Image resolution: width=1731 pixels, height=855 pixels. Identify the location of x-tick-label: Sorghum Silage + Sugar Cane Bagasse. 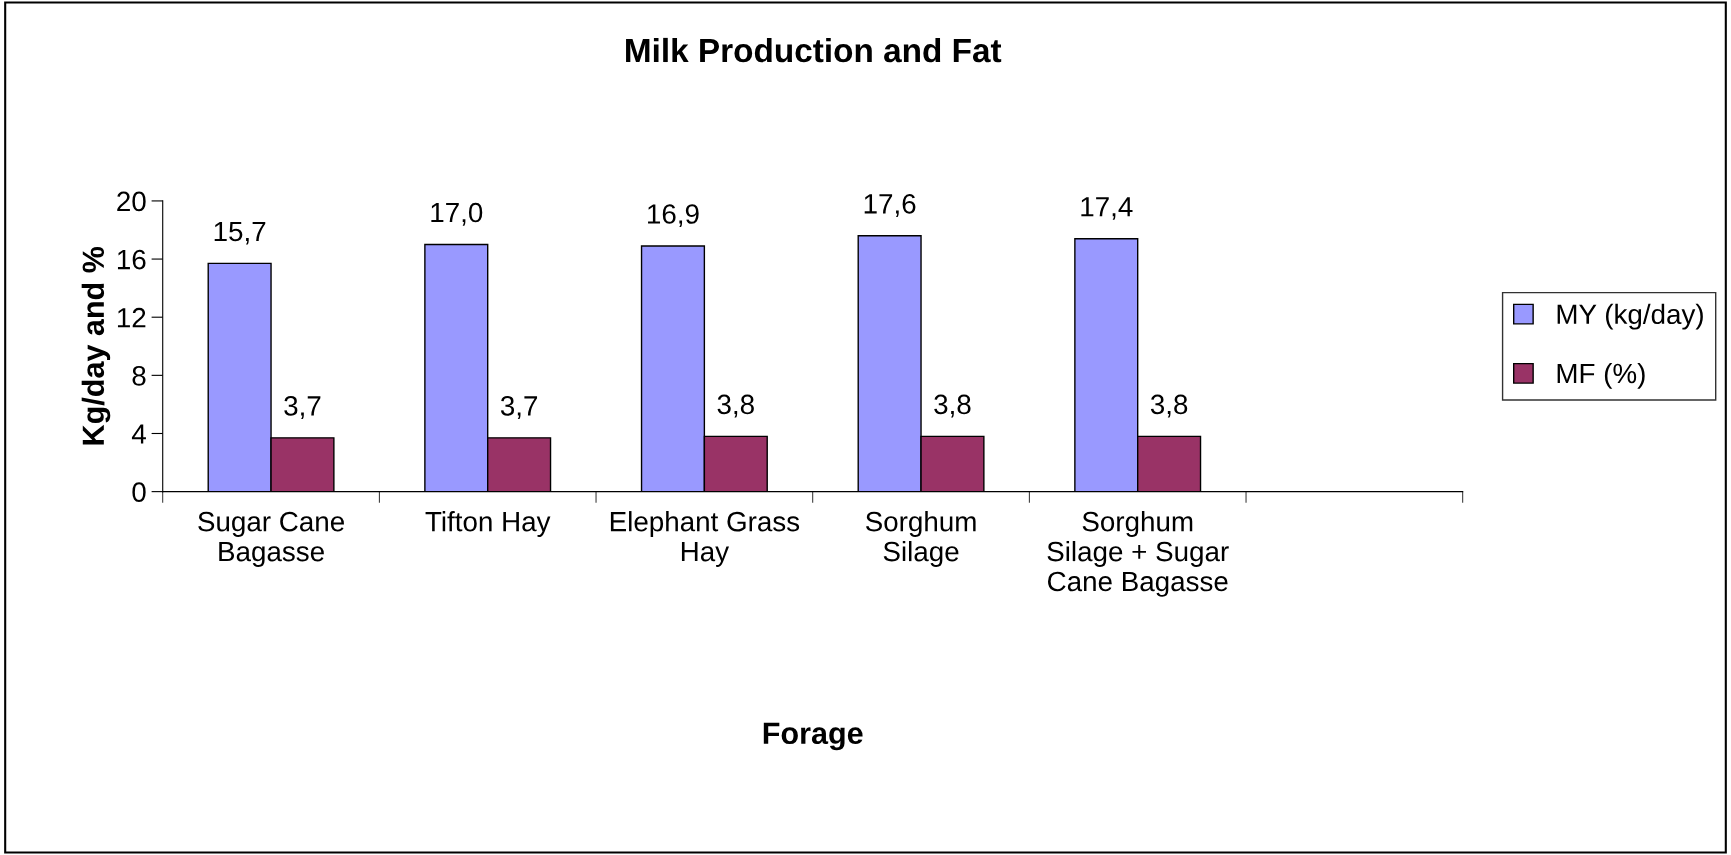
(1138, 554).